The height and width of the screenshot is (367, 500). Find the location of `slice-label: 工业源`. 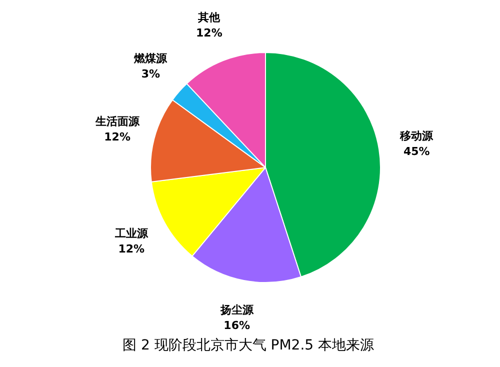

slice-label: 工业源 is located at coordinates (131, 233).